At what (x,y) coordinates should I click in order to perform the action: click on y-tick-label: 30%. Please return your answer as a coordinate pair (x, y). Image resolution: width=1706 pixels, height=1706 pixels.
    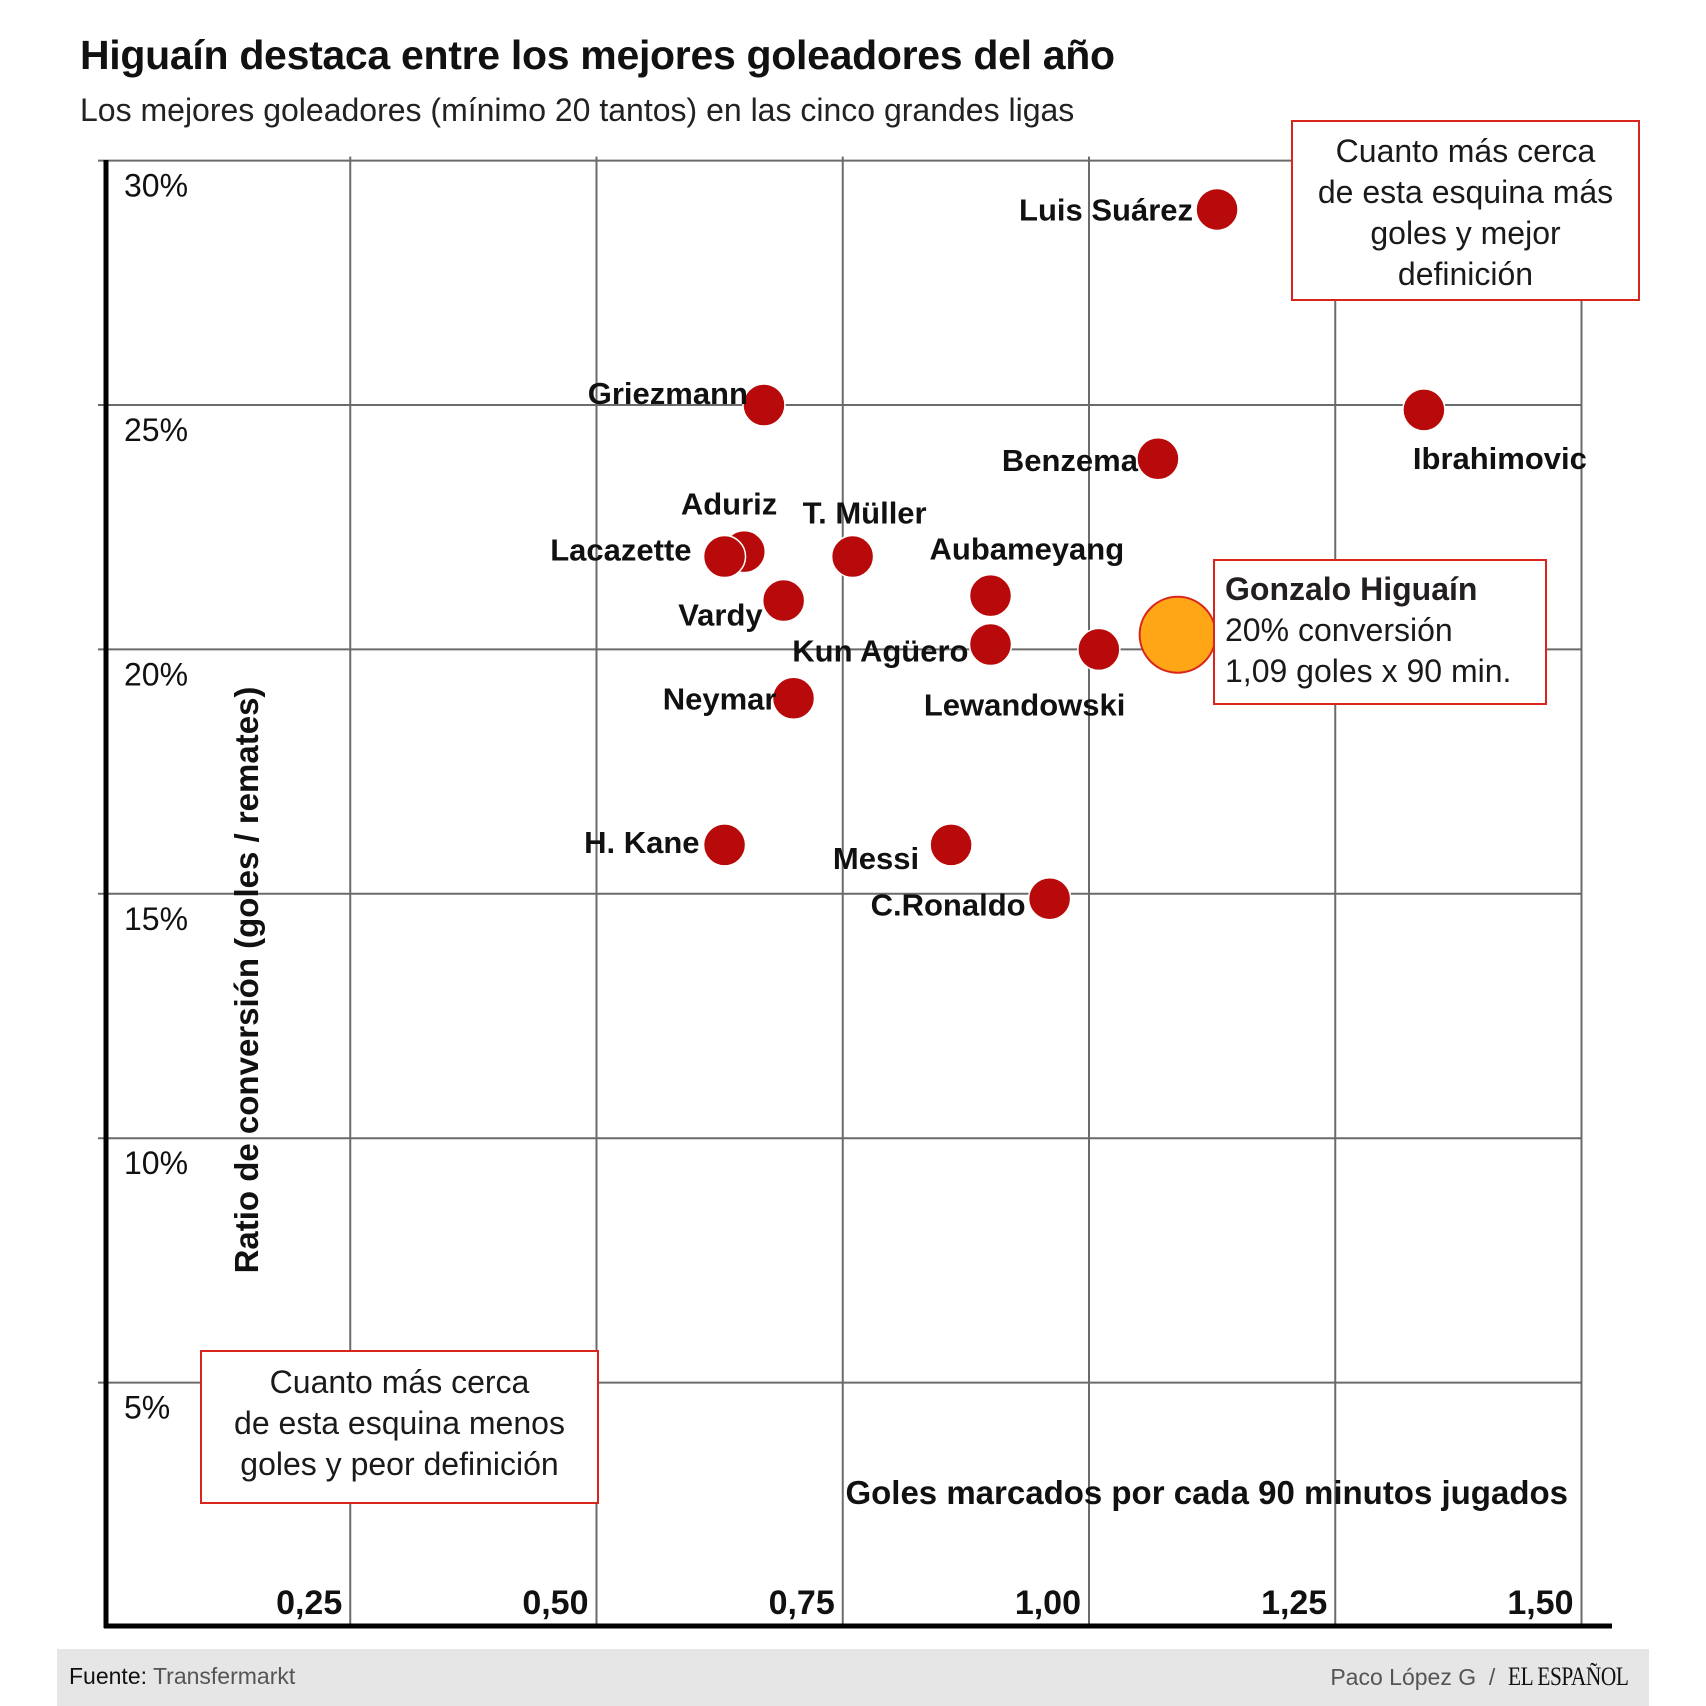
    Looking at the image, I should click on (156, 186).